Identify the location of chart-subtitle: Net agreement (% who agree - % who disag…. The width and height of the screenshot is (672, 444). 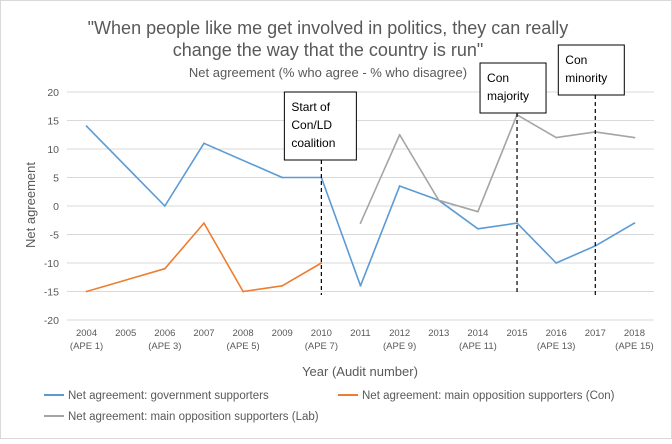
(328, 72).